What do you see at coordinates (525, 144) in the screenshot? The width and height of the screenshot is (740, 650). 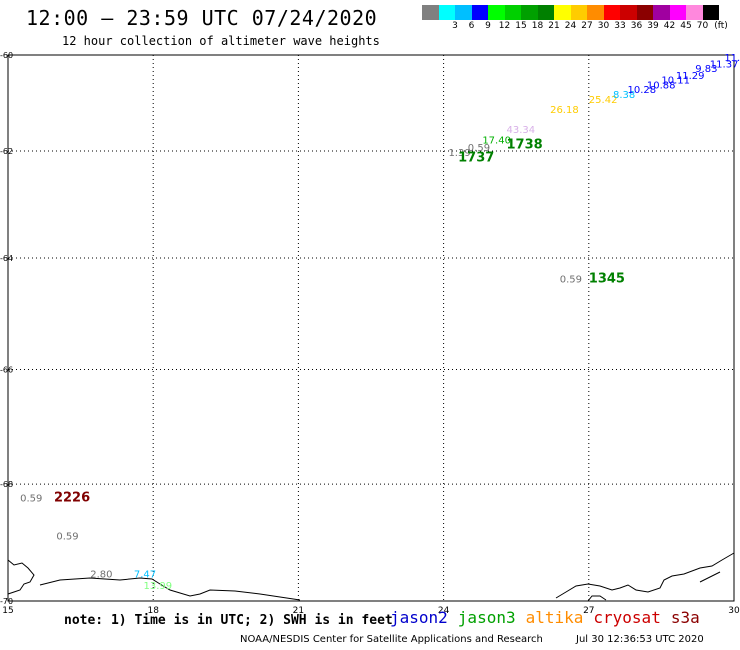 I see `pass-time-label: 1738` at bounding box center [525, 144].